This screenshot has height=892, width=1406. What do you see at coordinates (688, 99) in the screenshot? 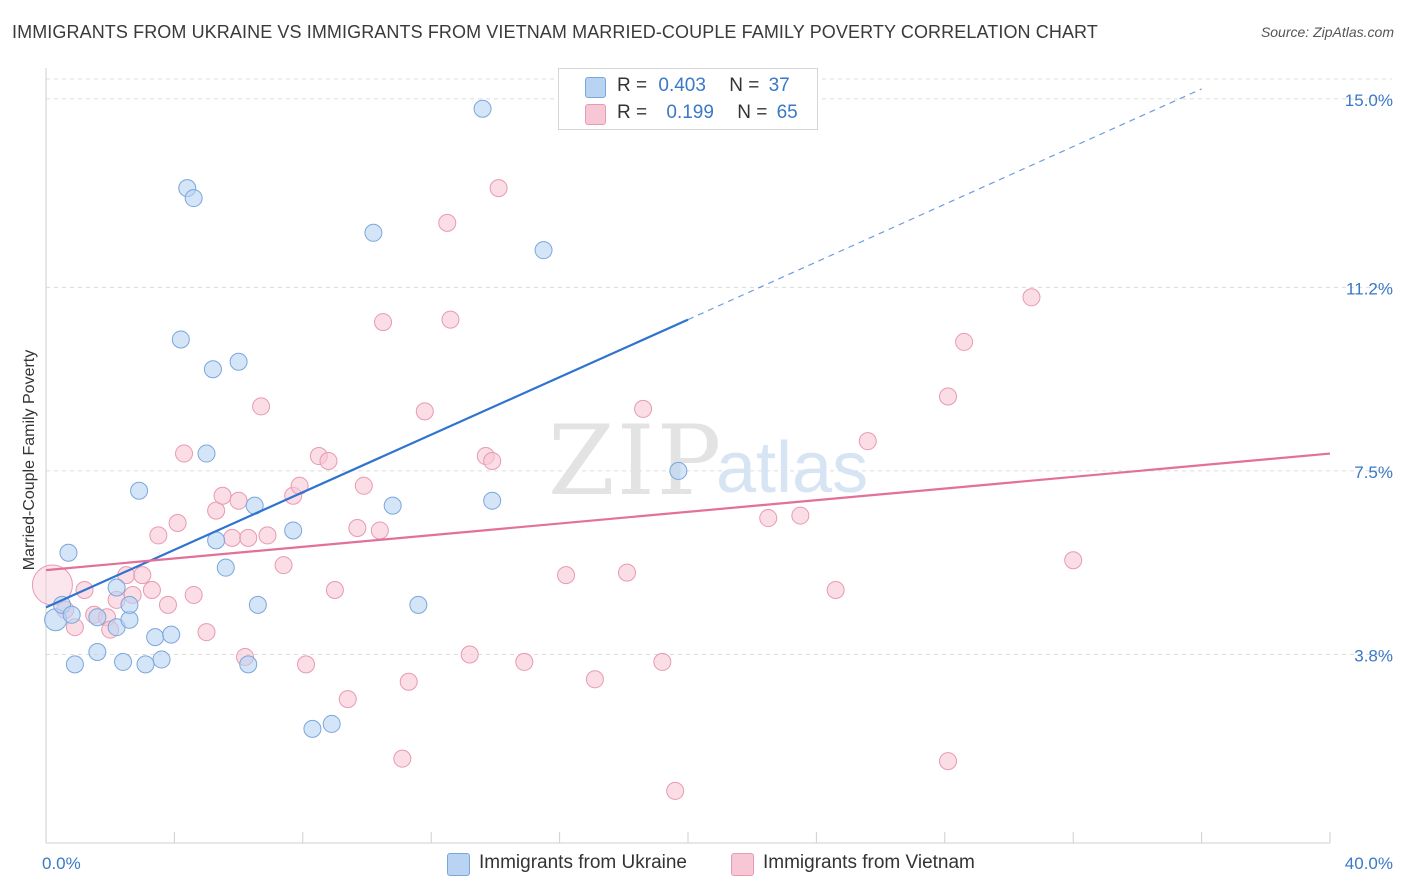
I see `correlation-legend: R = 0.403 N = 37 R = 0.199 N = 65` at bounding box center [688, 99].